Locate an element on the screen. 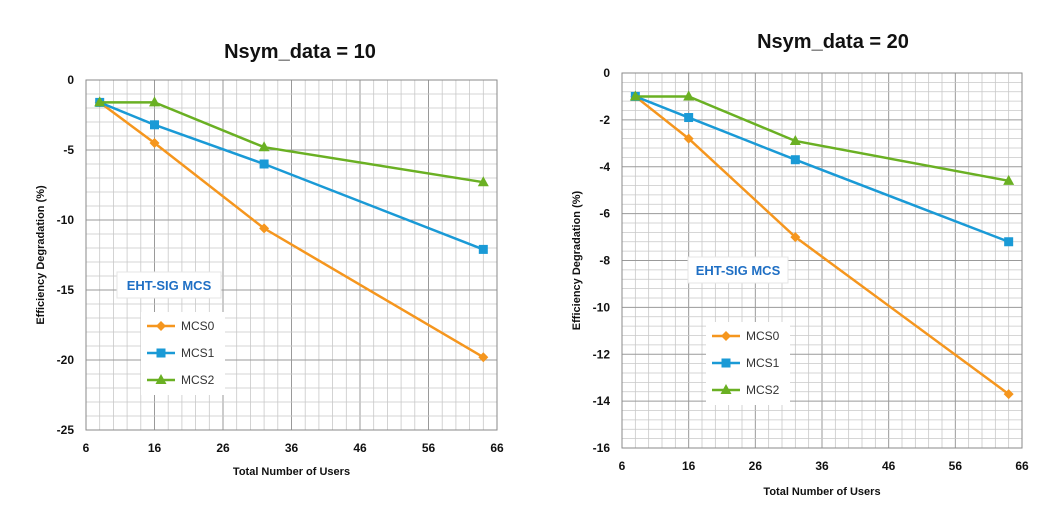  y-tick-label: -8 is located at coordinates (604, 261).